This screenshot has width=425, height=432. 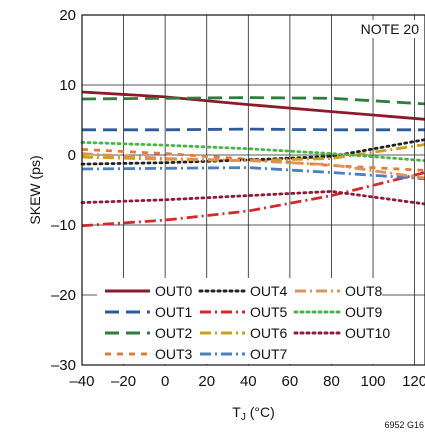 What do you see at coordinates (206, 381) in the screenshot?
I see `x-tick-label: 20` at bounding box center [206, 381].